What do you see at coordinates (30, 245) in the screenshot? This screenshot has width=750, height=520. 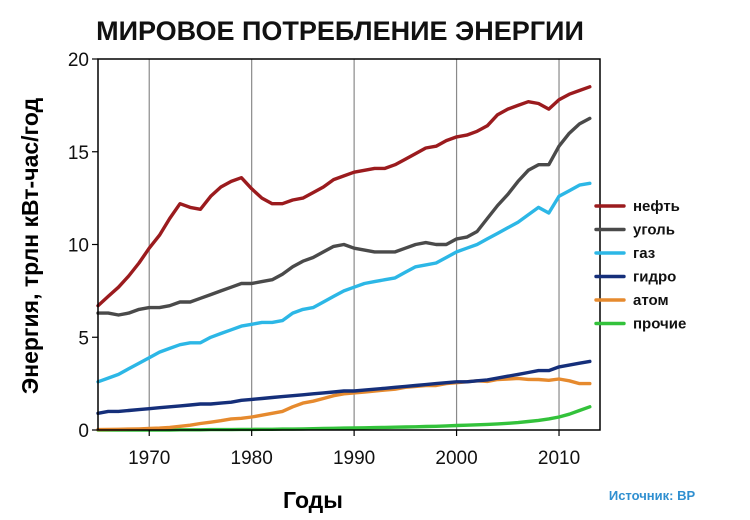 I see `y-axis-label: Энергия, трлн кВт-час/год` at bounding box center [30, 245].